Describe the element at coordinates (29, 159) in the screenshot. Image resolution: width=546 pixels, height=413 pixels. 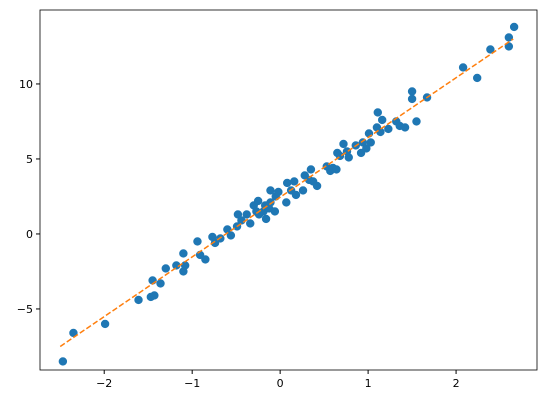
I see `y-tick-label: 5` at that location.